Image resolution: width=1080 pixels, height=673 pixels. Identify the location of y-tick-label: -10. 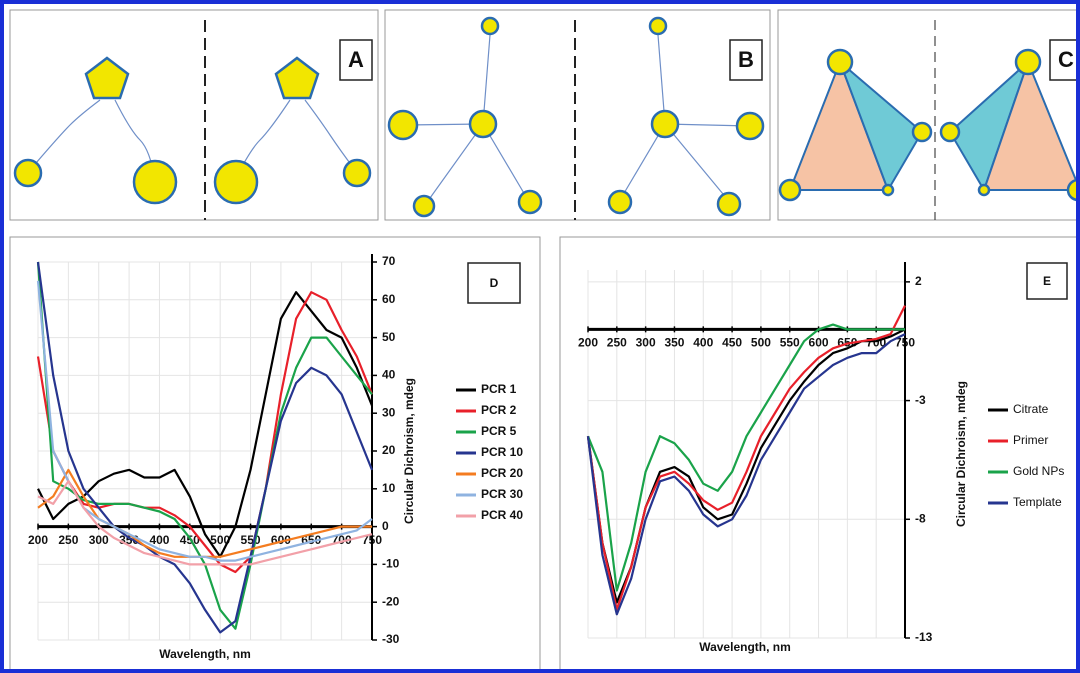
(391, 564).